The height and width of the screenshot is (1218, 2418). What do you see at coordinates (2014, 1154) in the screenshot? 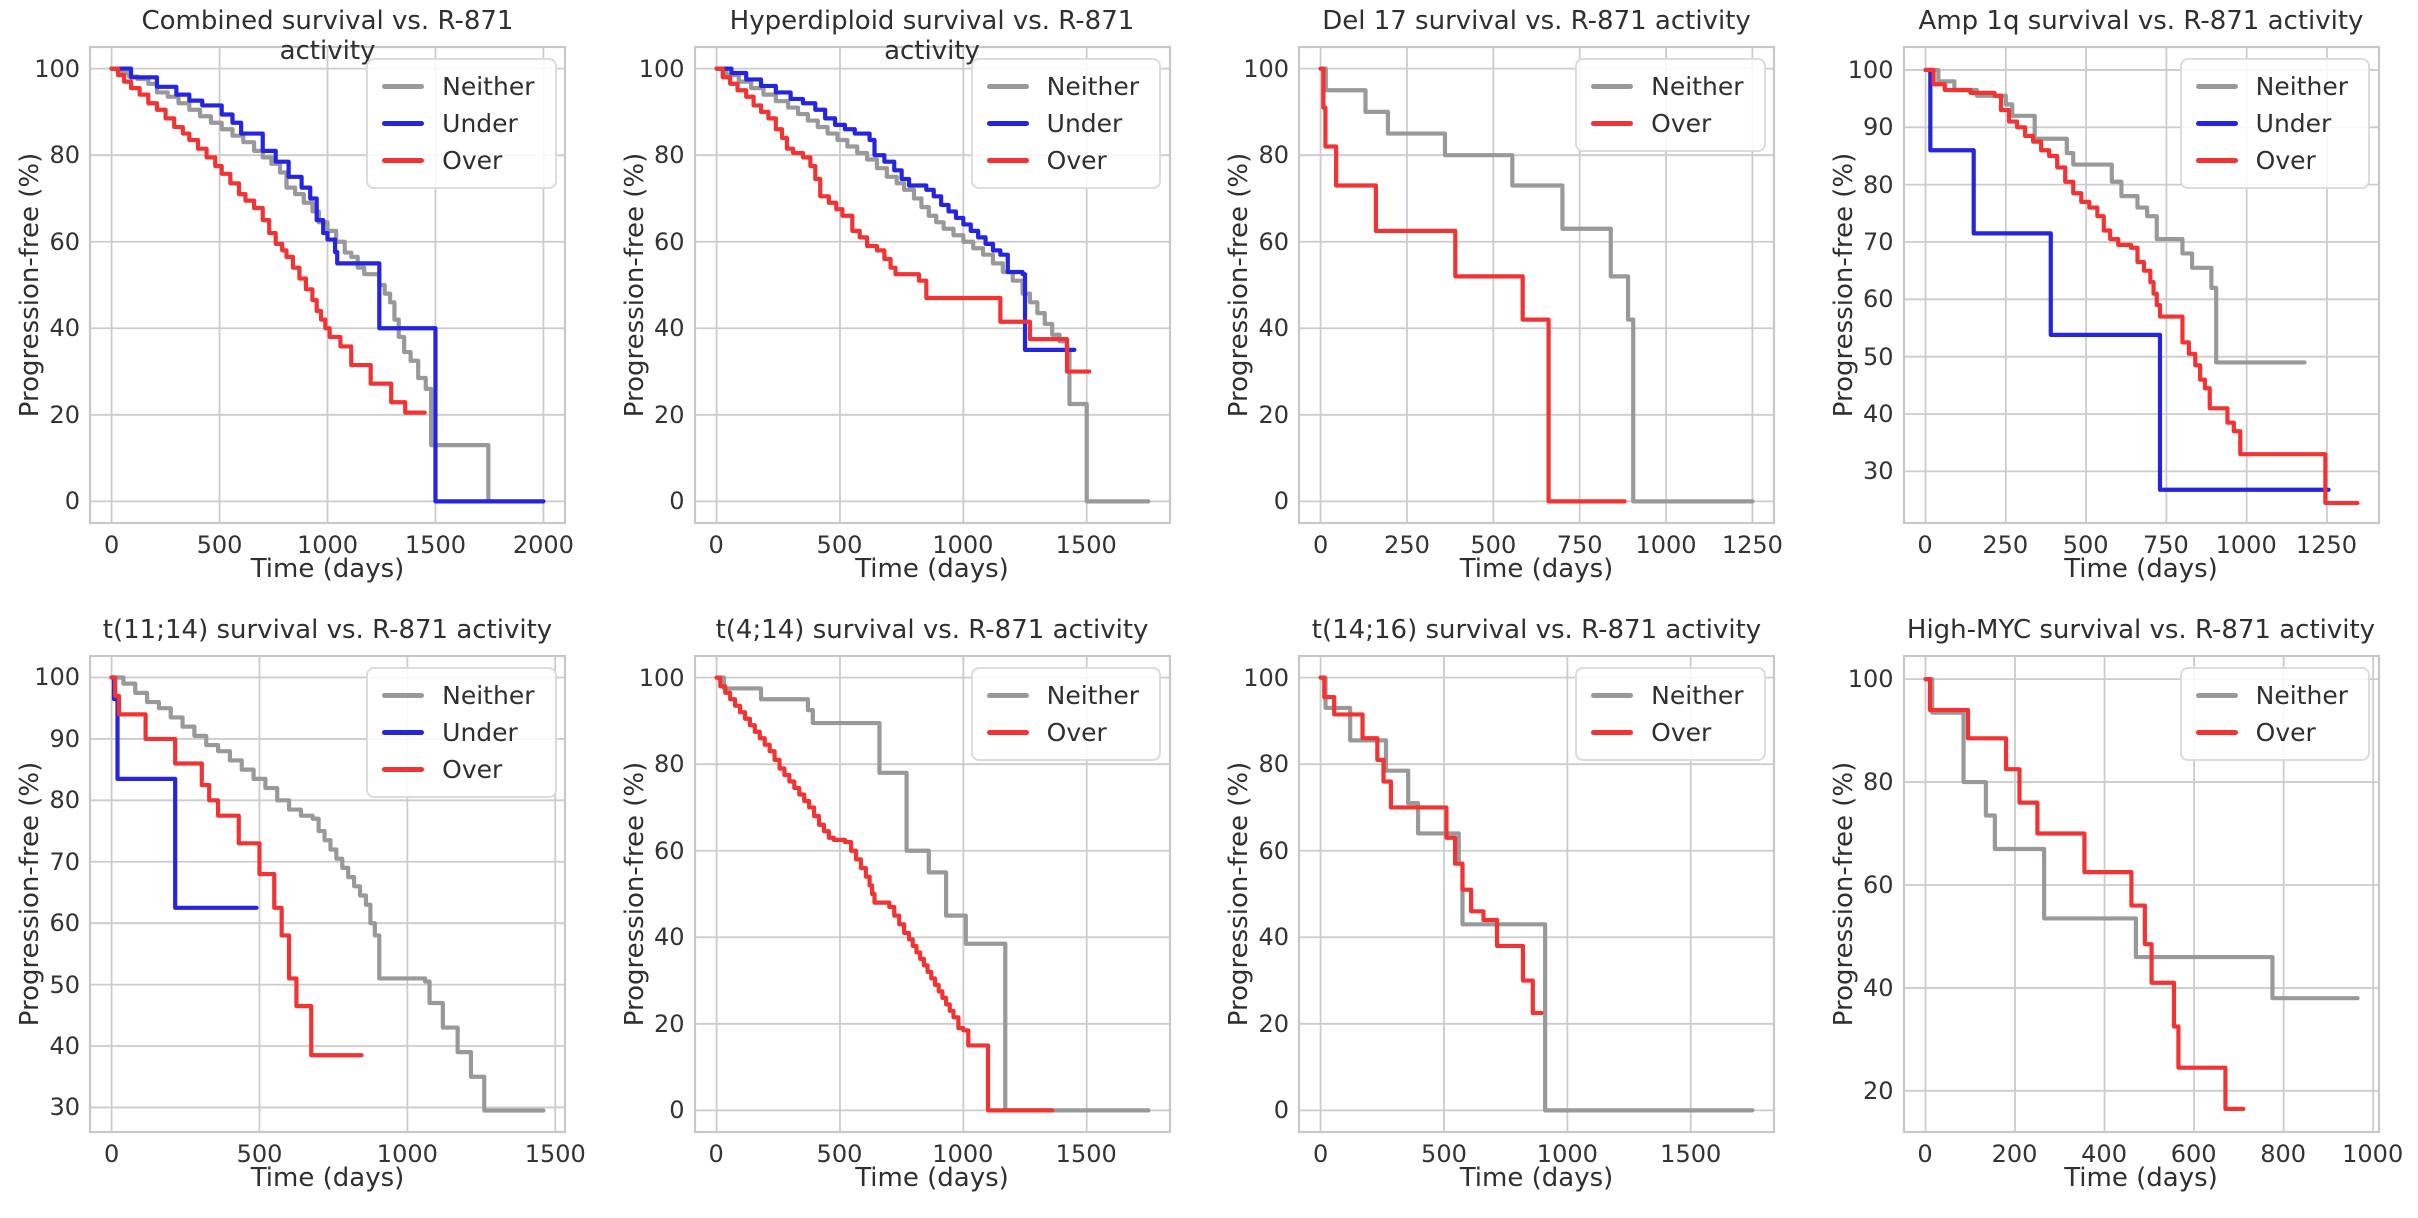
I see `x-tick-label: 200` at bounding box center [2014, 1154].